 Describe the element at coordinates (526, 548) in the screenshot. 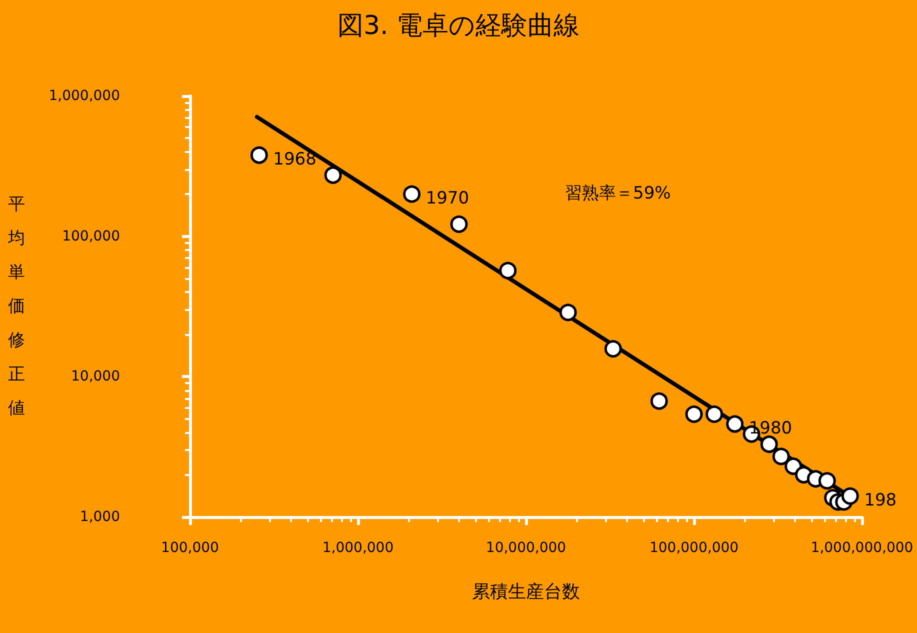

I see `x-tick-label: 10,000,000` at that location.